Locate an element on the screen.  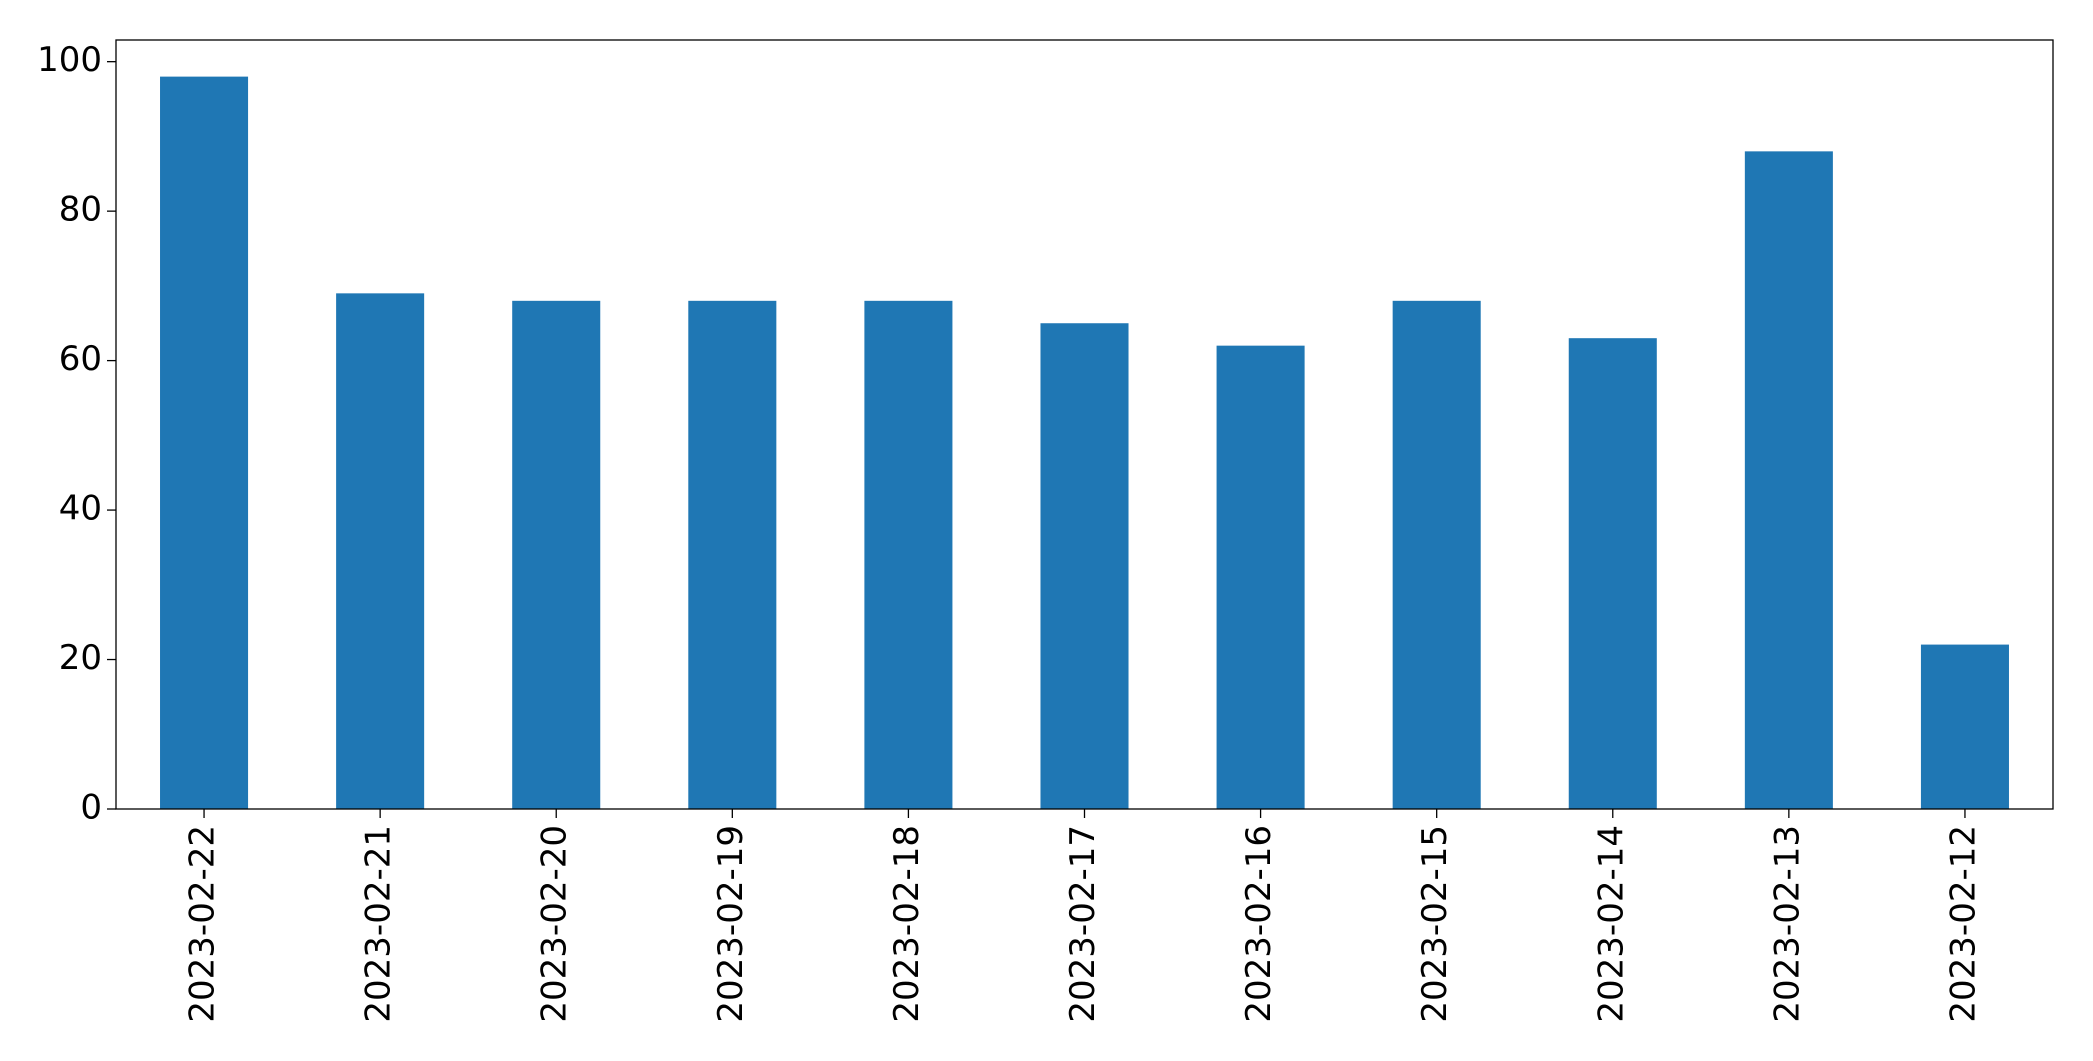
y-tick-label: 0 is located at coordinates (91, 808).